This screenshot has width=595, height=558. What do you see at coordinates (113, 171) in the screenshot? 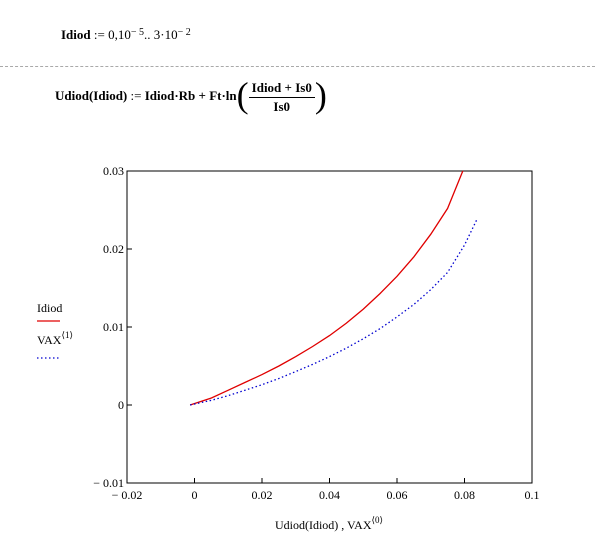
I see `y-tick-label: 0.03` at bounding box center [113, 171].